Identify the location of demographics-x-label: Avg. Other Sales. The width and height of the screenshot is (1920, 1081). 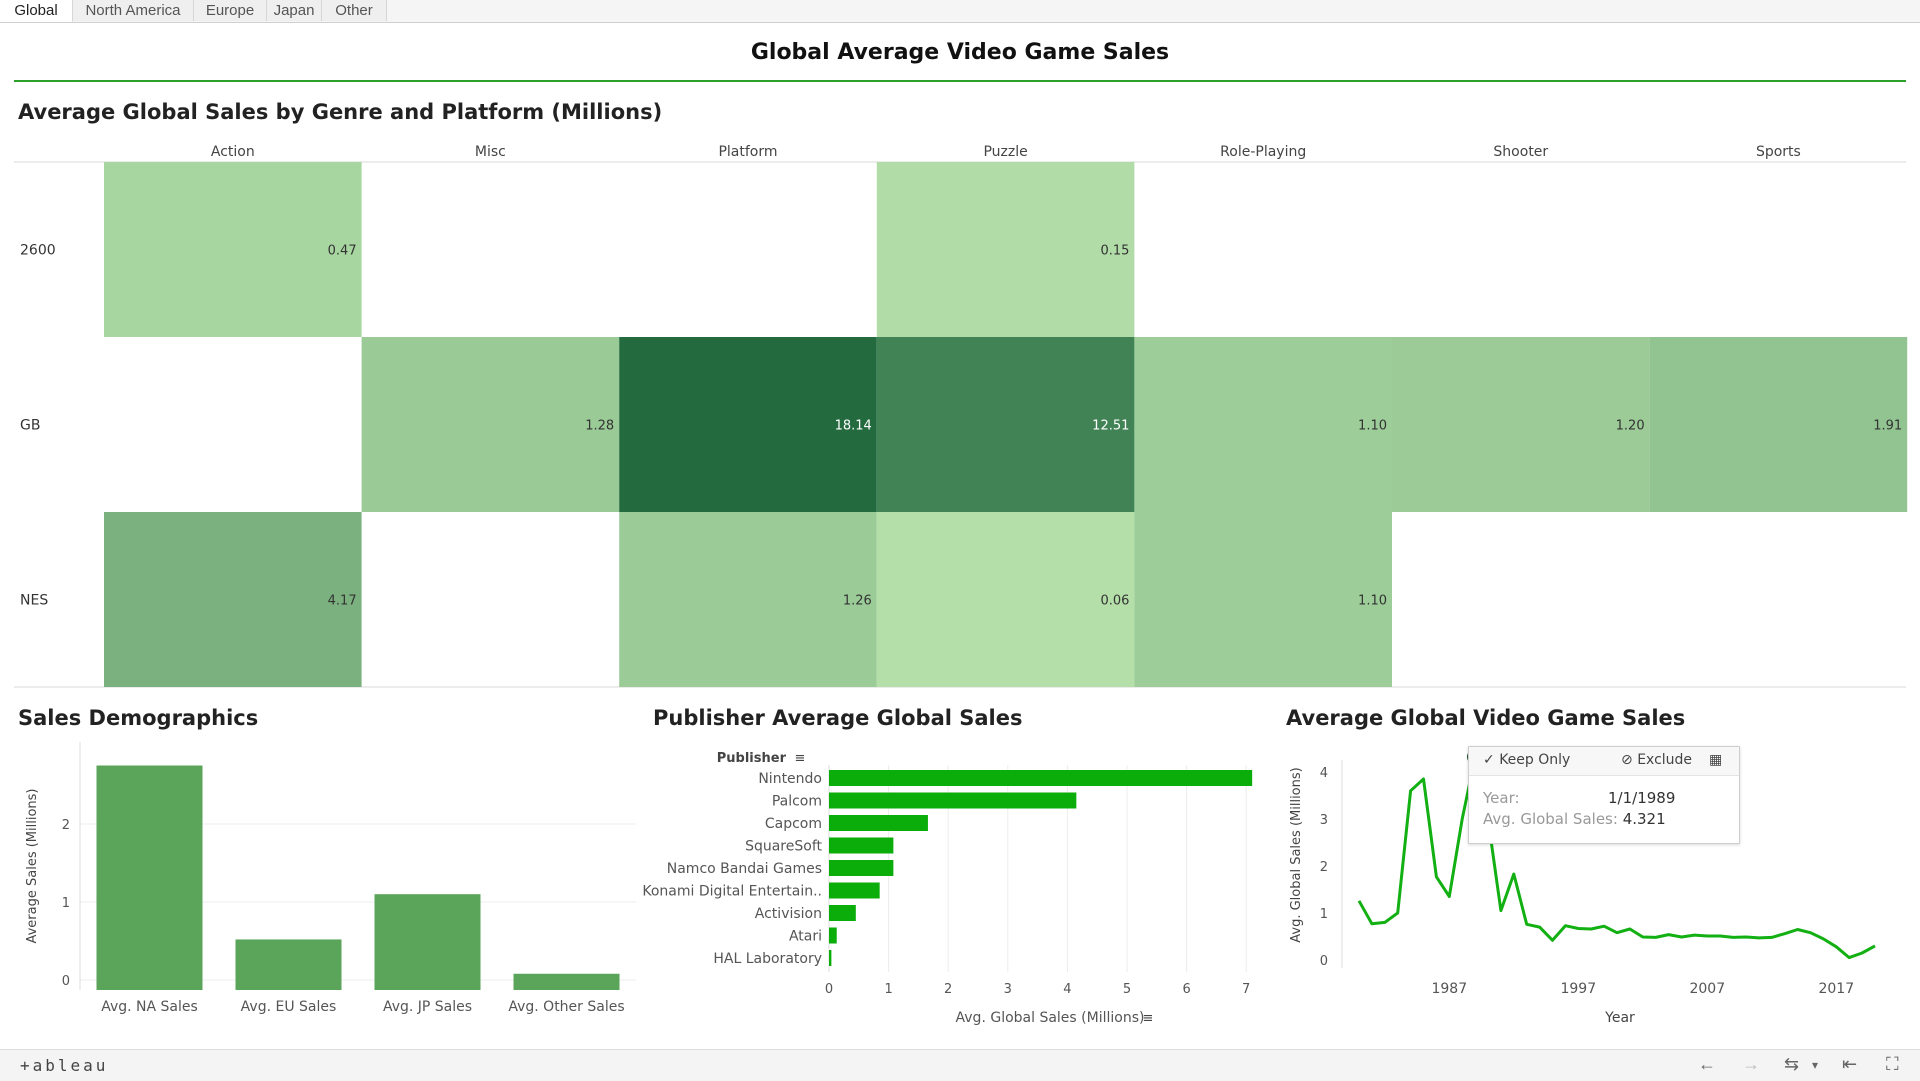
(566, 1007).